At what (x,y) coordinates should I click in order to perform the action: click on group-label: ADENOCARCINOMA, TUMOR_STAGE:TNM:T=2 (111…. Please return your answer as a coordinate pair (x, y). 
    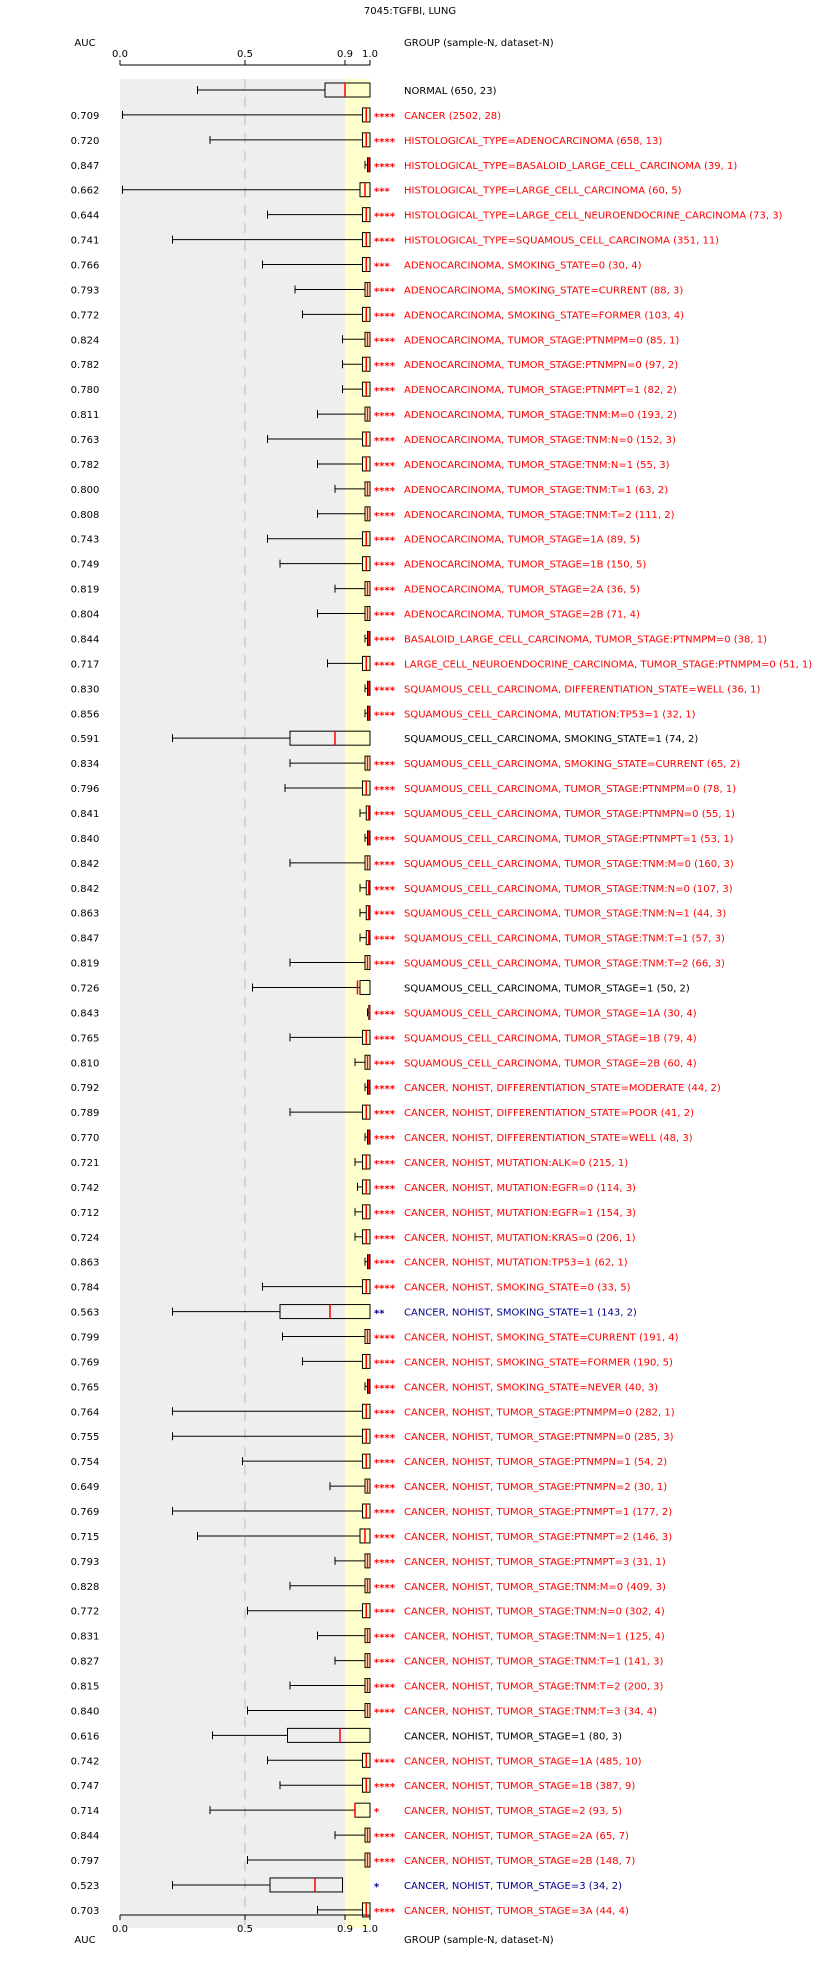
    Looking at the image, I should click on (539, 515).